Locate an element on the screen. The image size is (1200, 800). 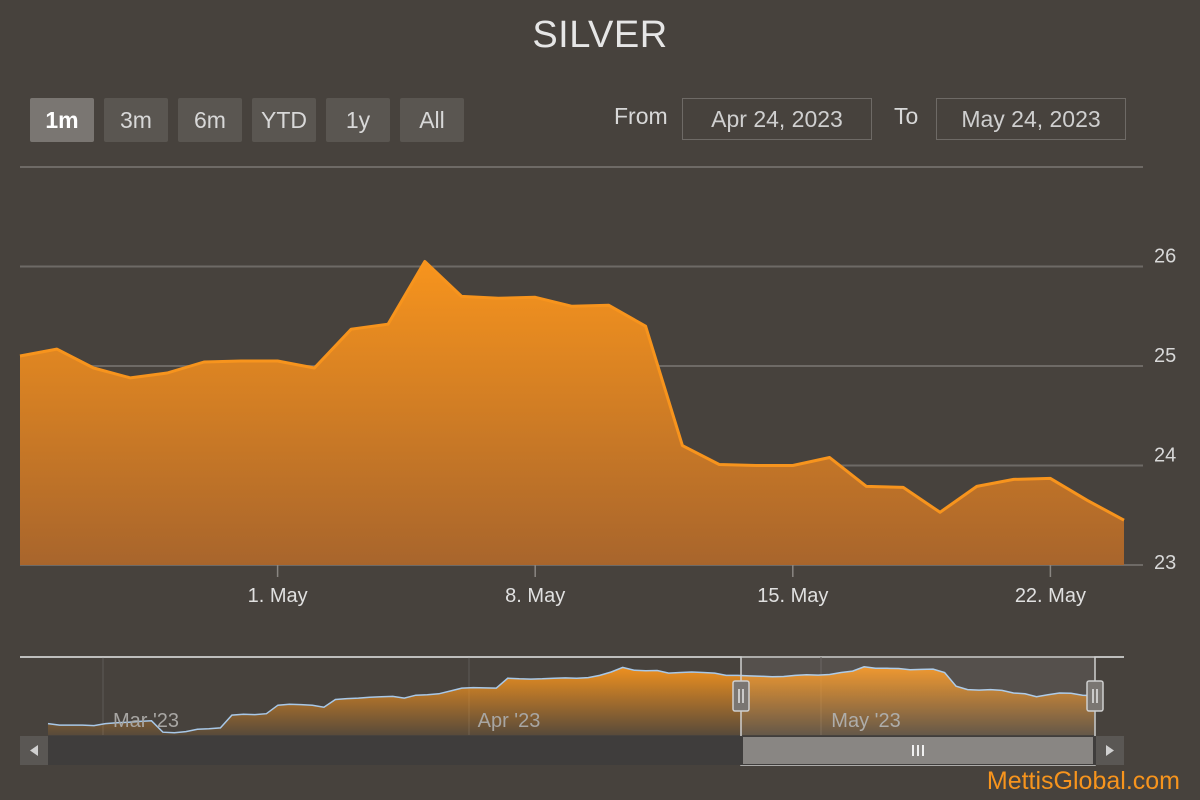
y-tick-label: 25 is located at coordinates (1165, 356).